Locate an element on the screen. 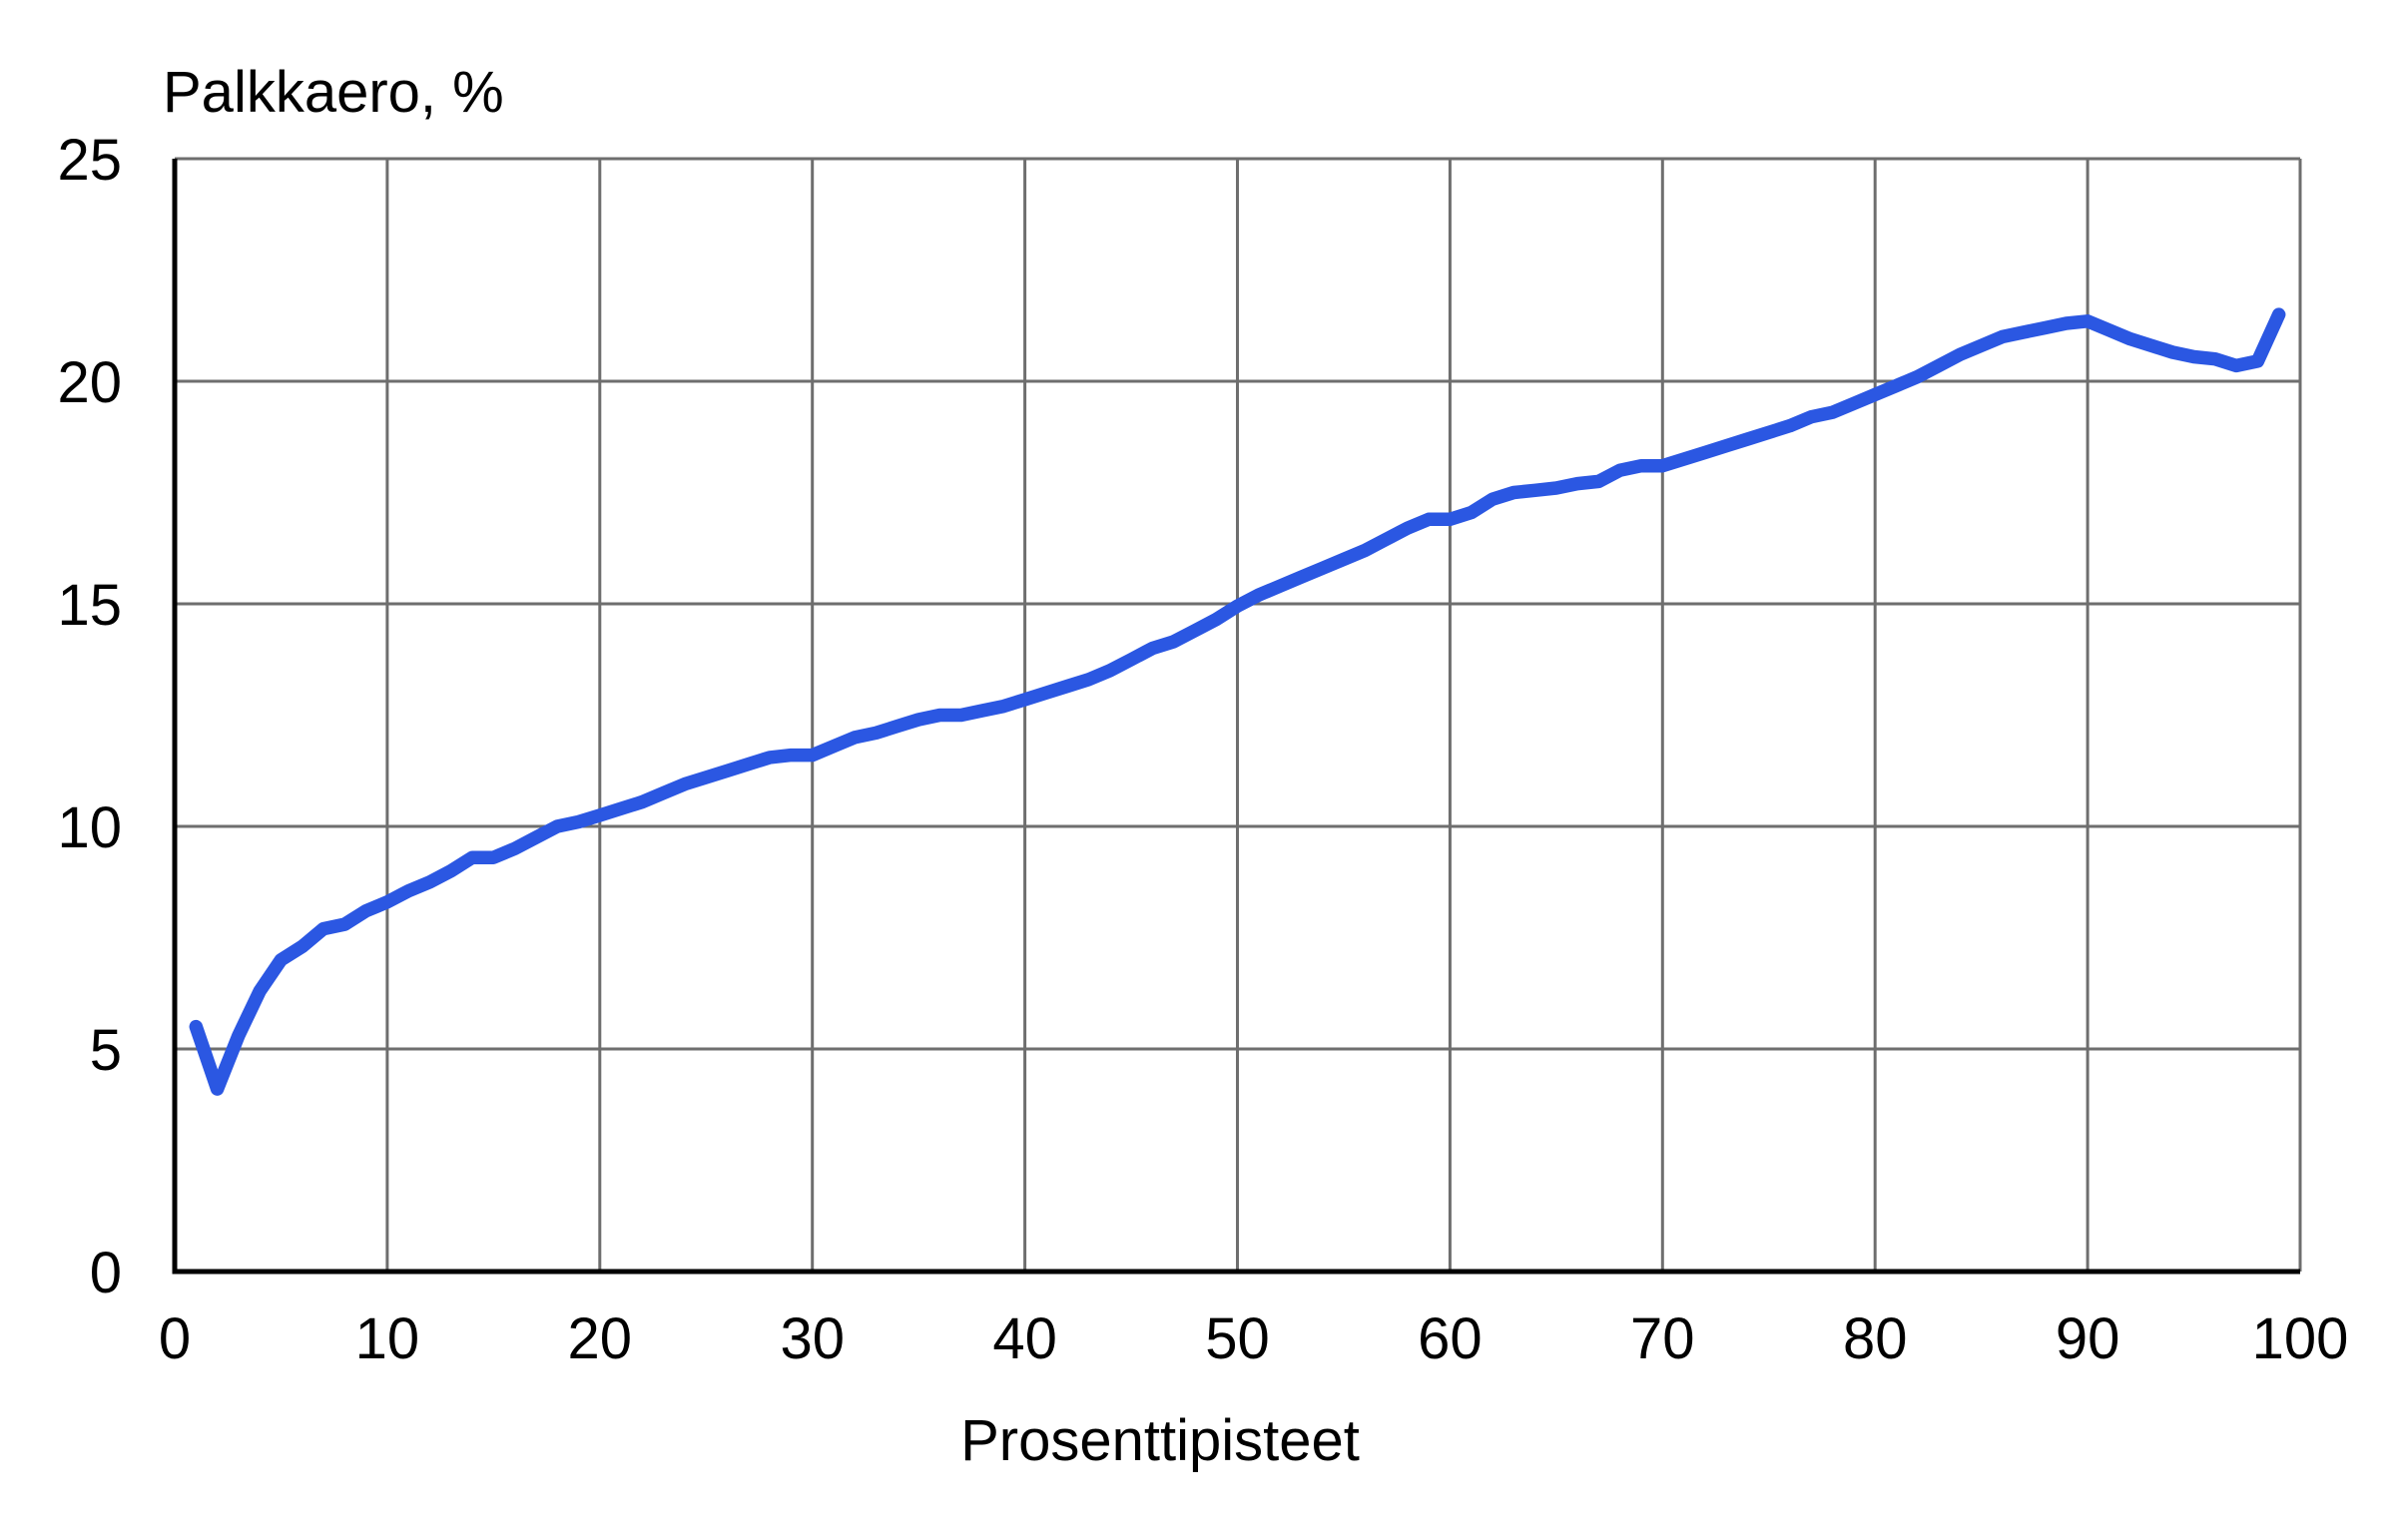 This screenshot has height=1540, width=2393. x-tick-label: 80 is located at coordinates (1875, 1338).